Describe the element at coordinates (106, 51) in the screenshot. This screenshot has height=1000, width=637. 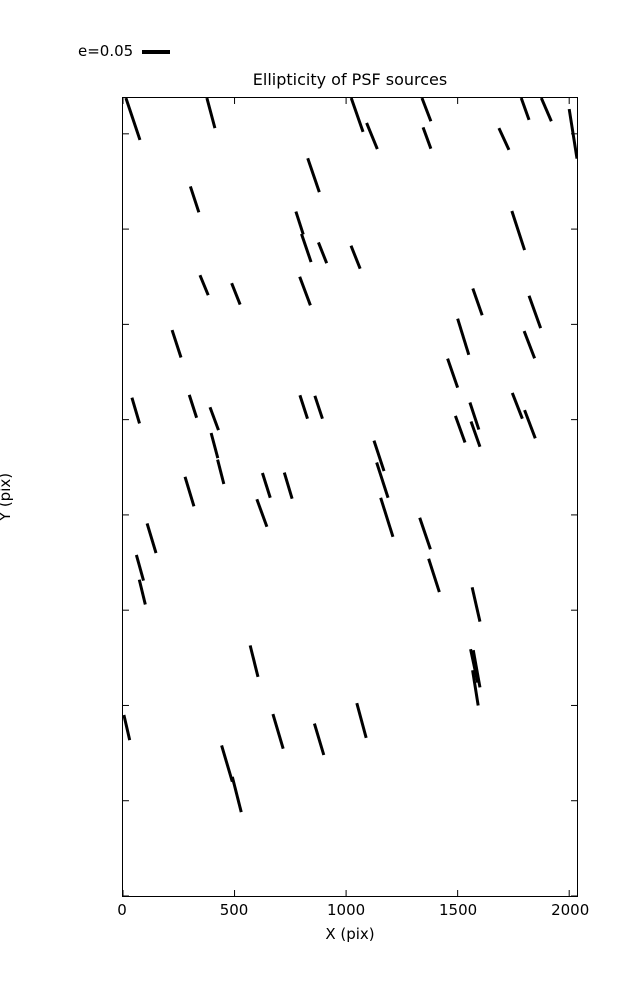
I see `legend-label: e=0.05` at that location.